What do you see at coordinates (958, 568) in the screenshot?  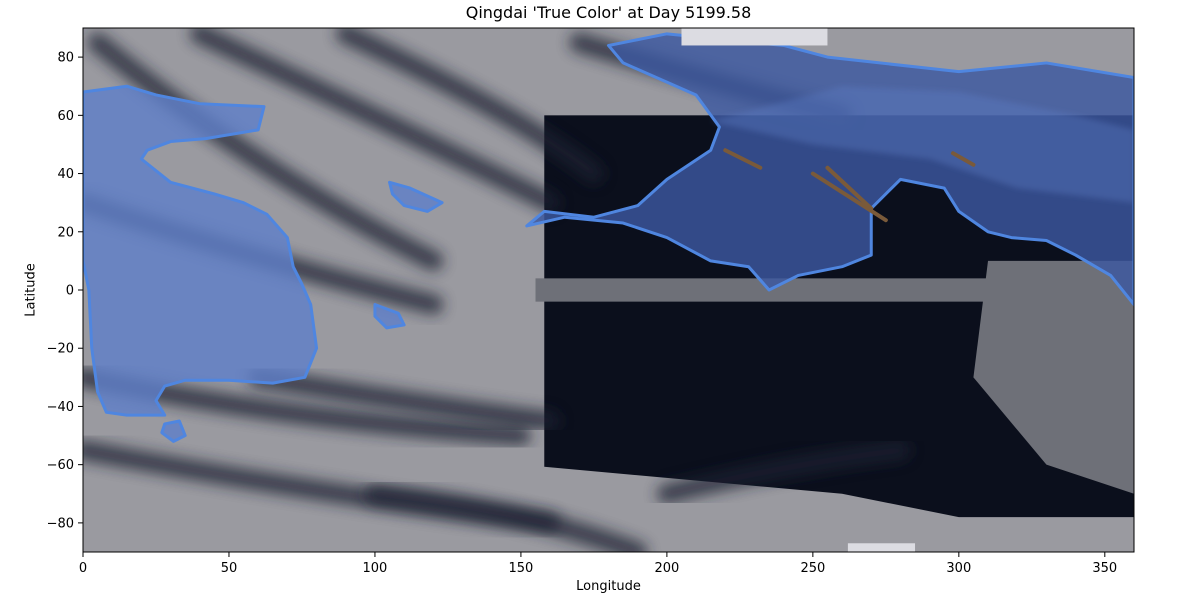 I see `x-tick-label: 300` at bounding box center [958, 568].